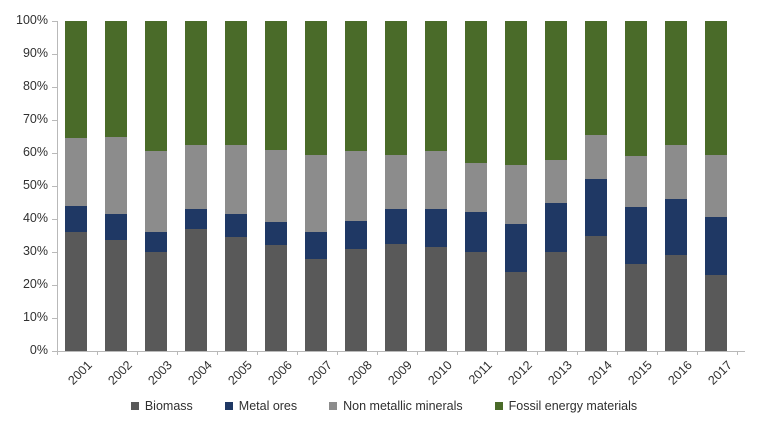 This screenshot has width=768, height=432. Describe the element at coordinates (573, 406) in the screenshot. I see `legend-label: Fossil energy materials` at that location.